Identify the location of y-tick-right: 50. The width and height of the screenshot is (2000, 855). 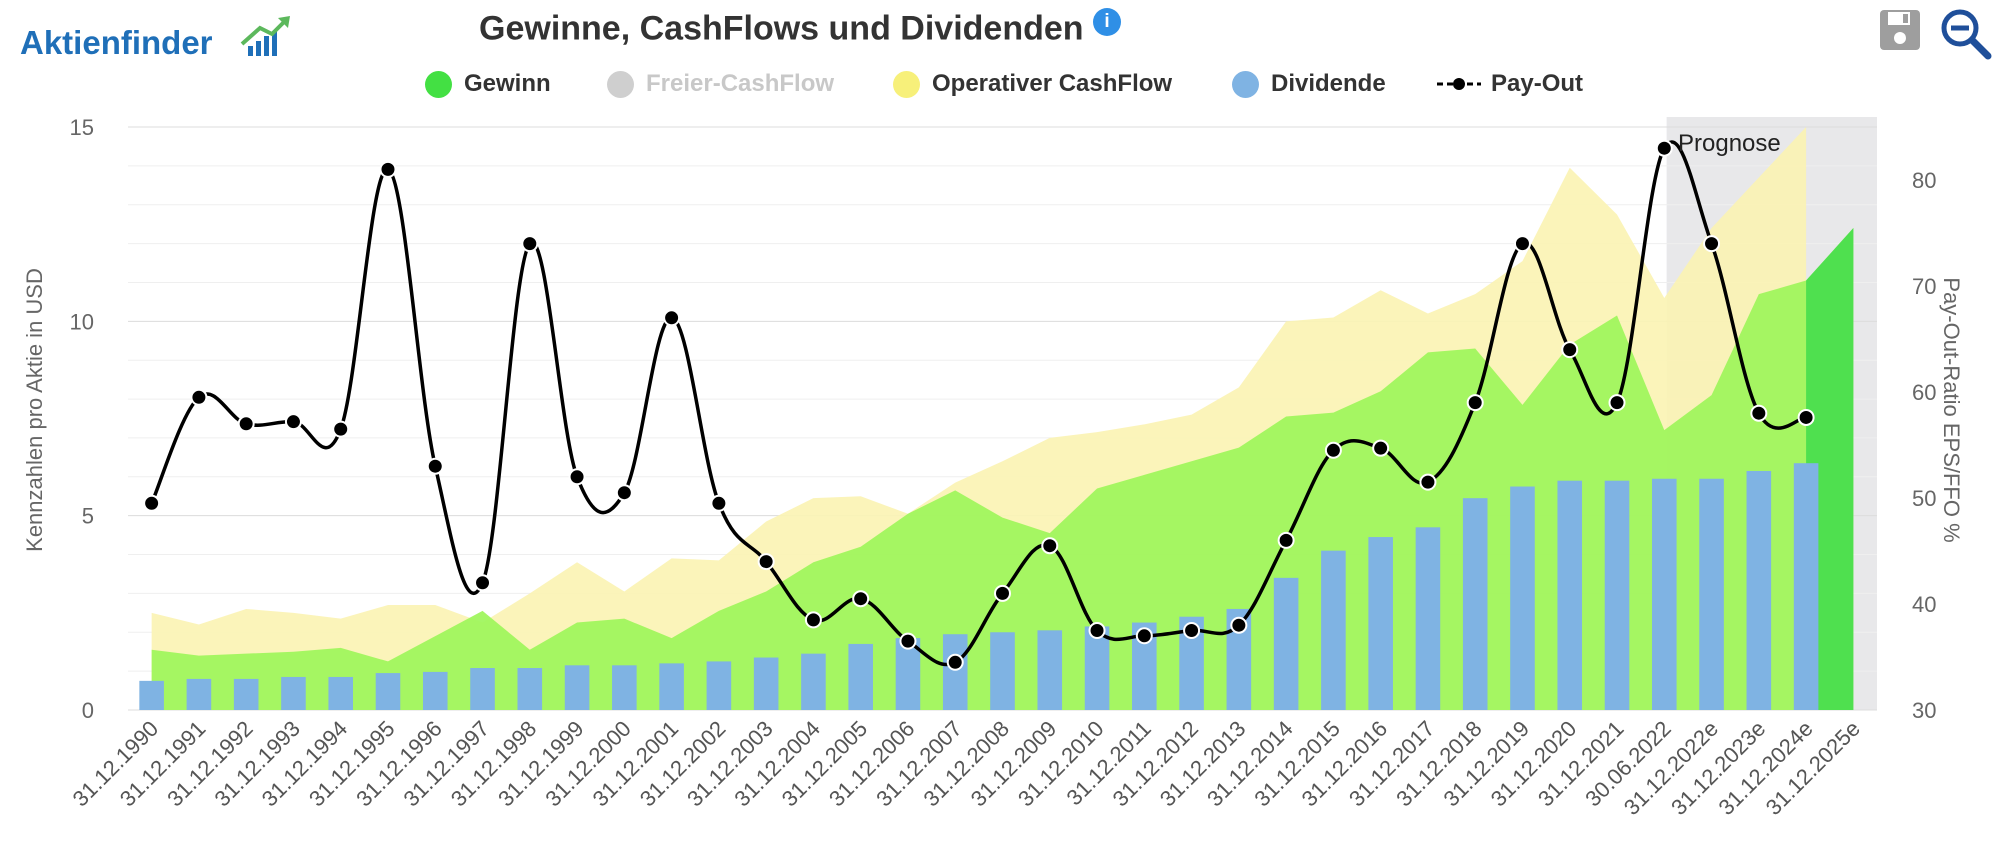
(1924, 498).